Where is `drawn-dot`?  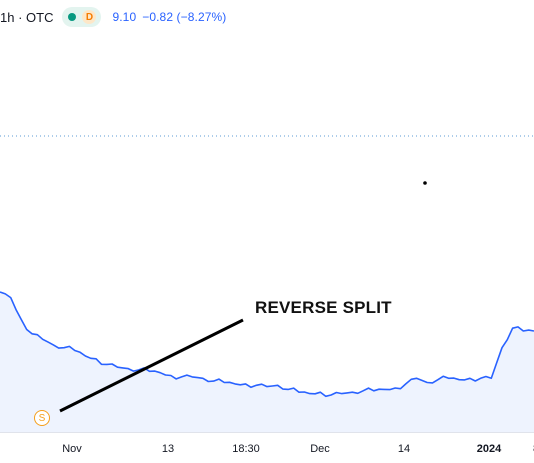 drawn-dot is located at coordinates (425, 183).